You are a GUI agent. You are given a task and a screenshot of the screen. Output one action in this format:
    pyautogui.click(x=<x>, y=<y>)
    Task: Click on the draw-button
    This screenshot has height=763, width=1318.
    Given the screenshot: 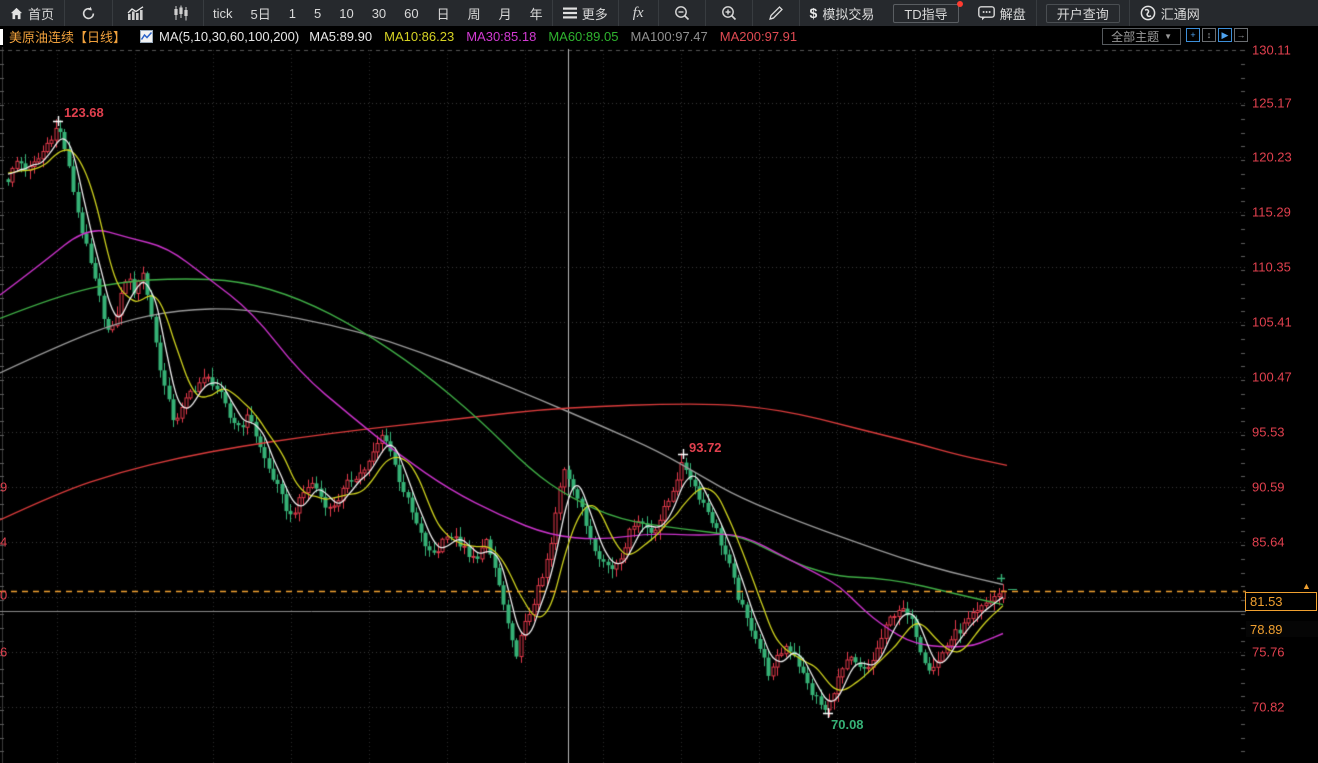 What is the action you would take?
    pyautogui.click(x=776, y=13)
    